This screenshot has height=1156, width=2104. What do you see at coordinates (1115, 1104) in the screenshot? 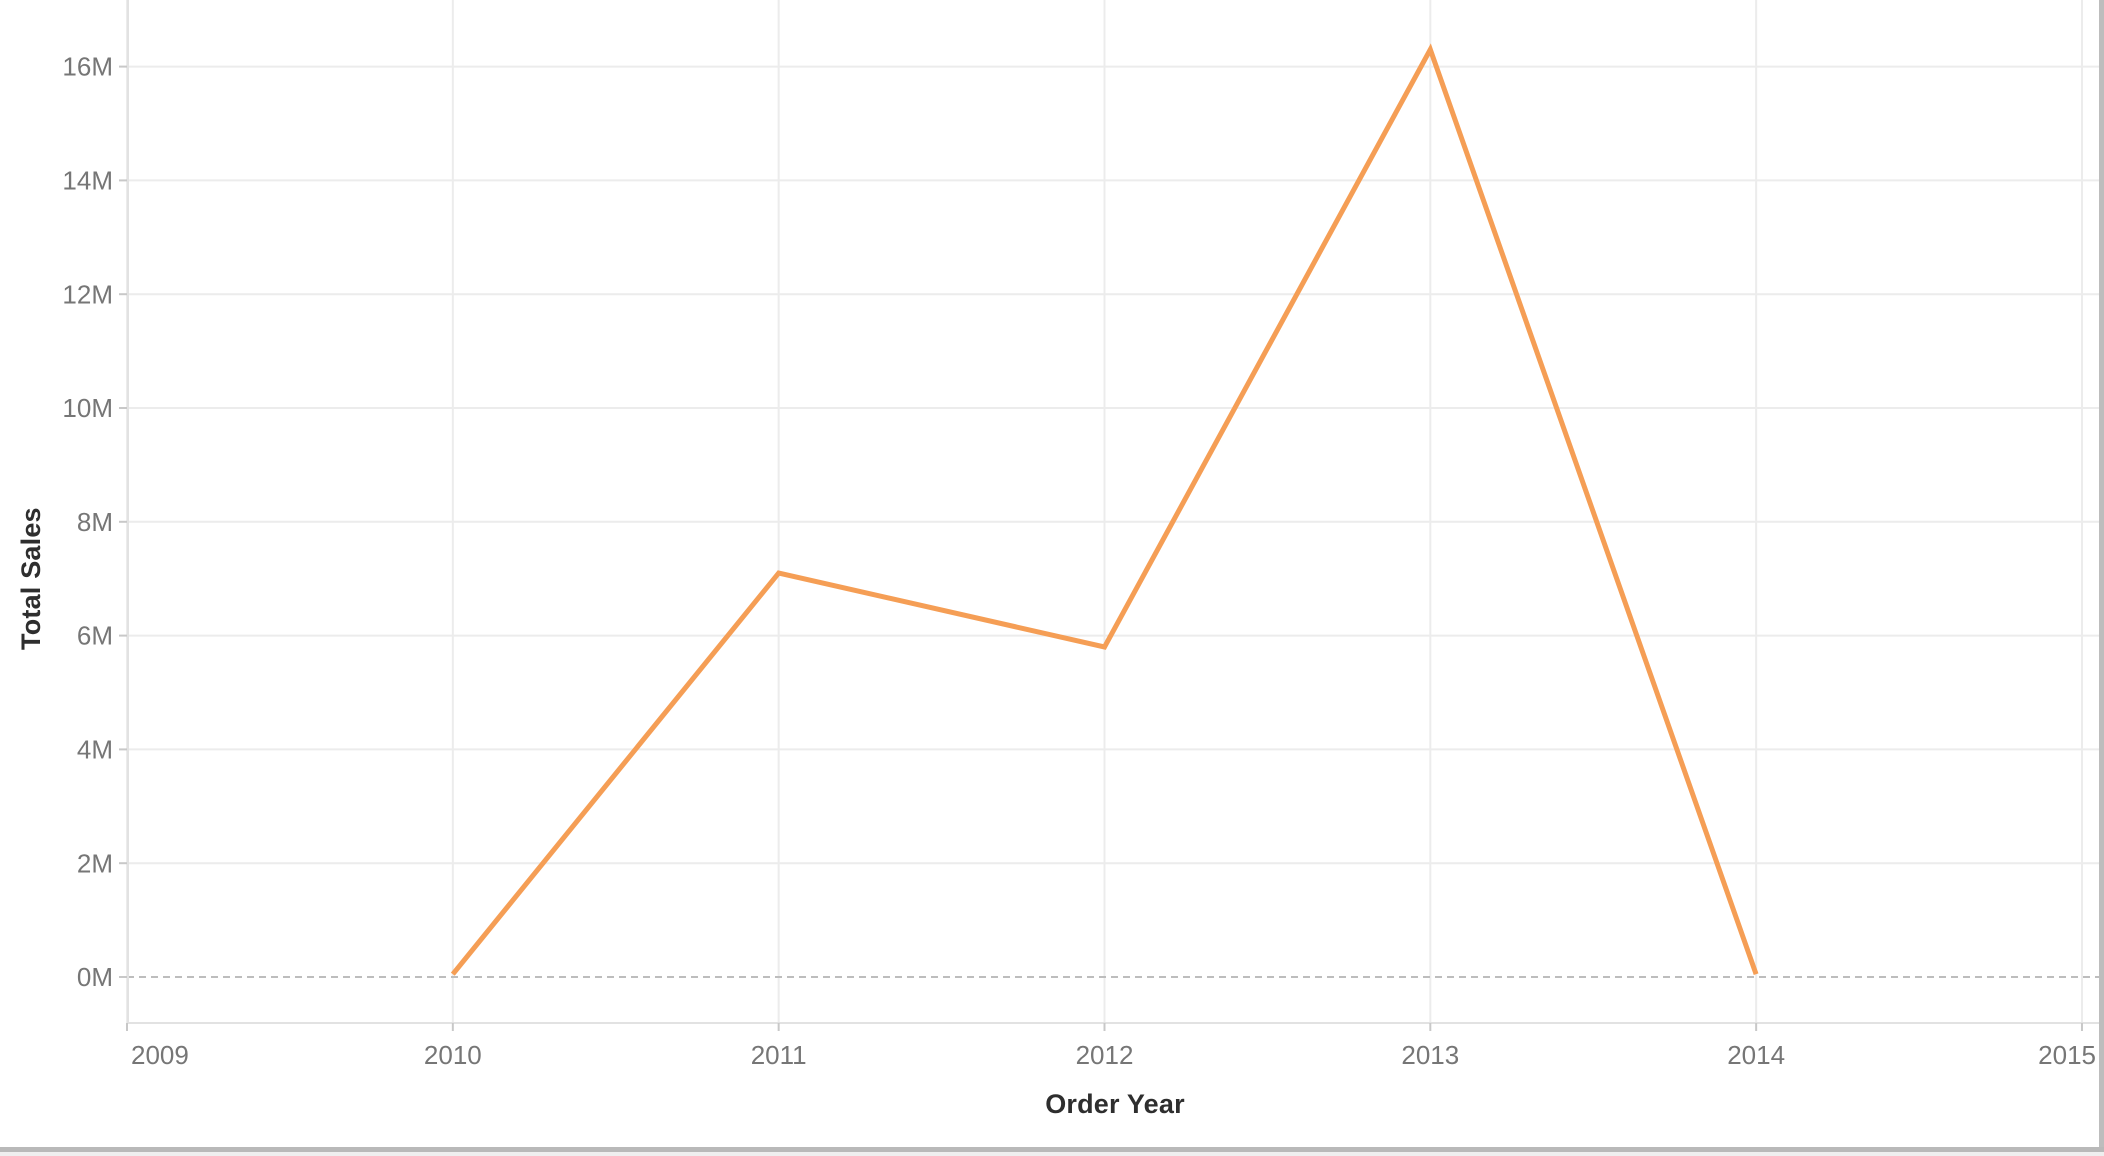
I see `x-axis-title: Order Year` at bounding box center [1115, 1104].